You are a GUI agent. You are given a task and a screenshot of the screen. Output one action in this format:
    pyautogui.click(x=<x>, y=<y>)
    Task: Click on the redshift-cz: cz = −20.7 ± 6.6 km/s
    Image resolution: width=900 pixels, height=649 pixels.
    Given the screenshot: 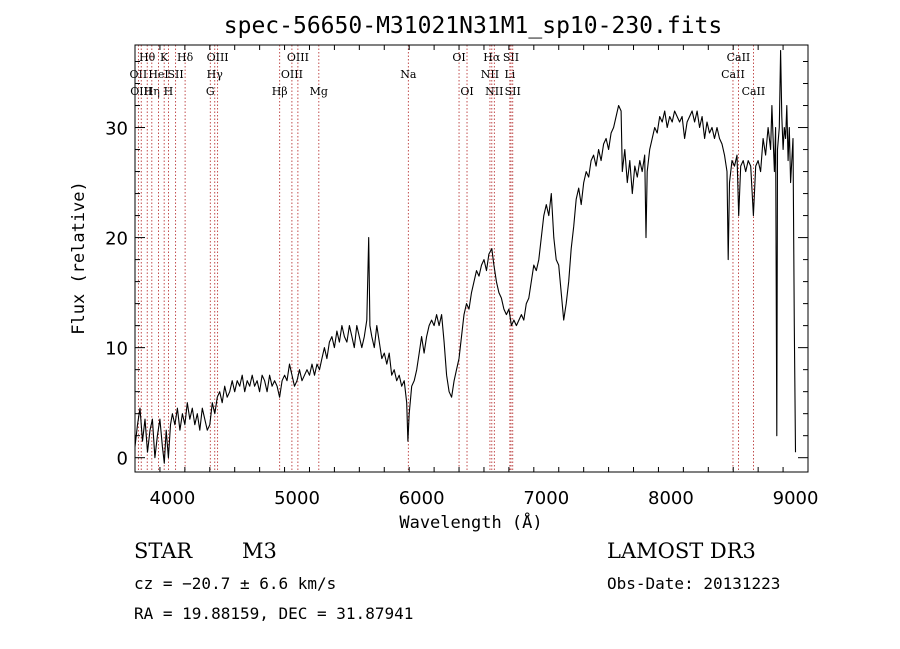 What is the action you would take?
    pyautogui.click(x=235, y=583)
    